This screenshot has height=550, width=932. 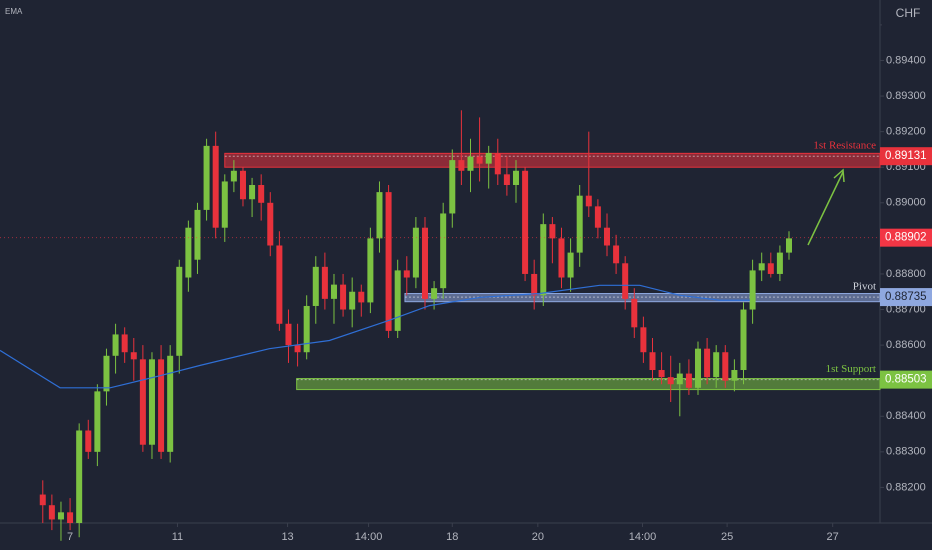 What do you see at coordinates (538, 537) in the screenshot?
I see `x-tick-label: 20` at bounding box center [538, 537].